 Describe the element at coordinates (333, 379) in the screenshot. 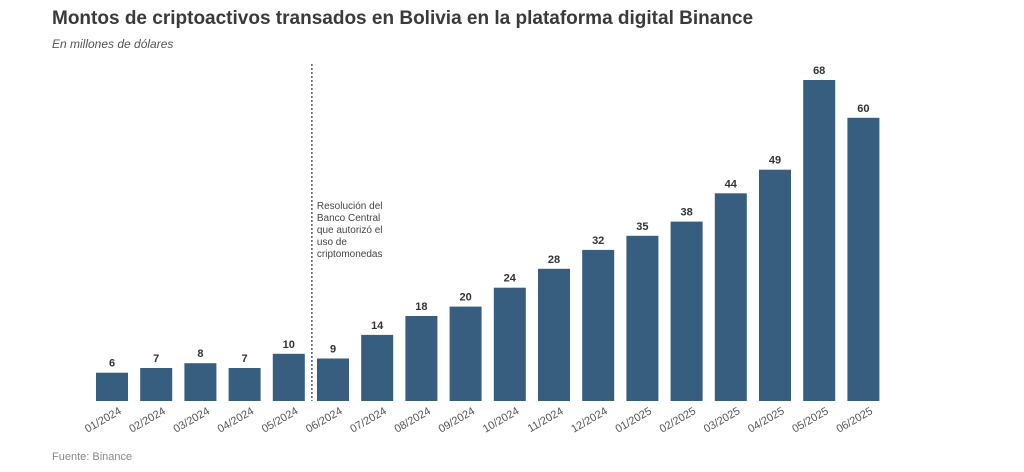

I see `bar-06-2024` at that location.